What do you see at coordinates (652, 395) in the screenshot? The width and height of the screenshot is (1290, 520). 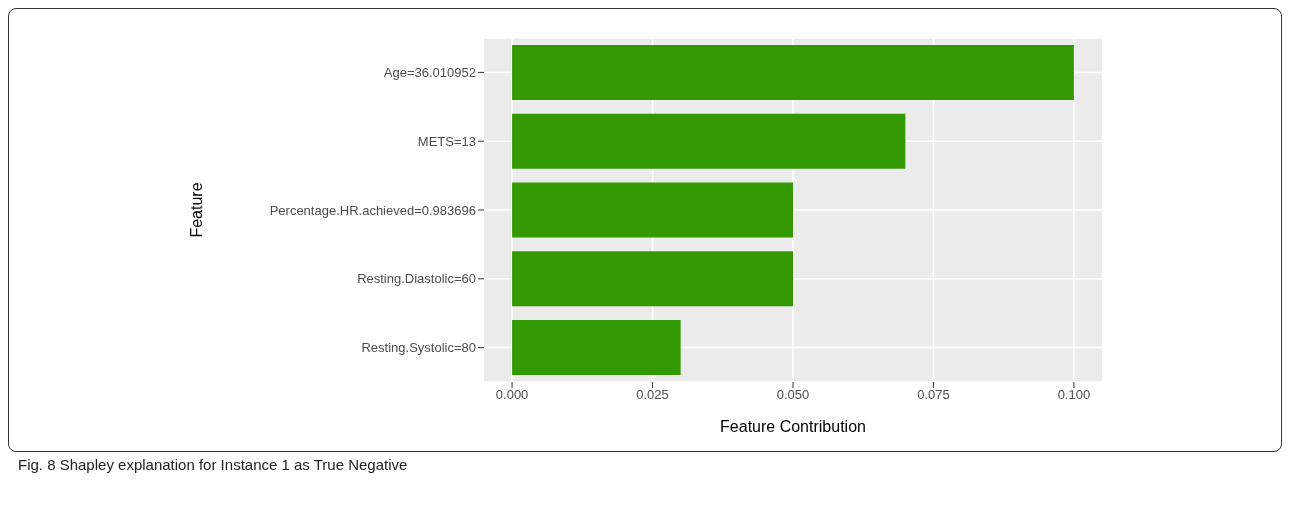 I see `x-tick-label: 0.025` at bounding box center [652, 395].